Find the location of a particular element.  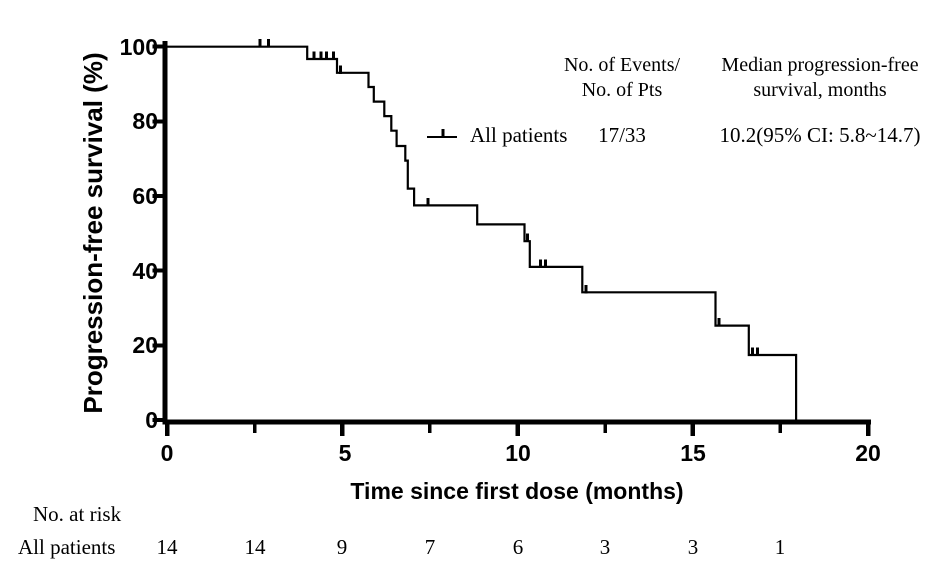

risk-count-5: 3 is located at coordinates (605, 547).